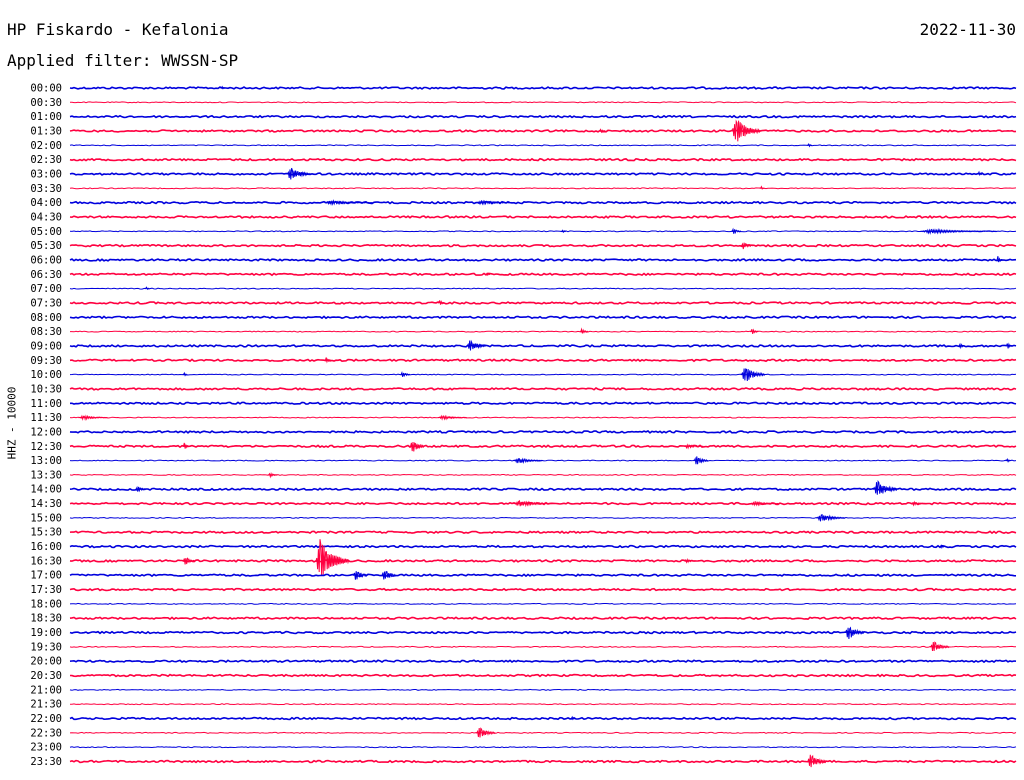 The height and width of the screenshot is (780, 1024). I want to click on time-label: 02:00, so click(46, 146).